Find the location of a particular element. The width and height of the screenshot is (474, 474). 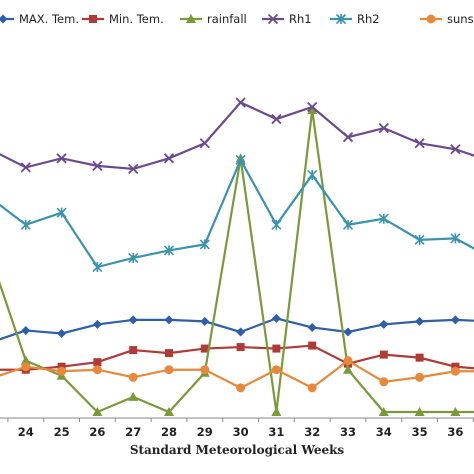

x-tick-label-26: 26 is located at coordinates (97, 432).